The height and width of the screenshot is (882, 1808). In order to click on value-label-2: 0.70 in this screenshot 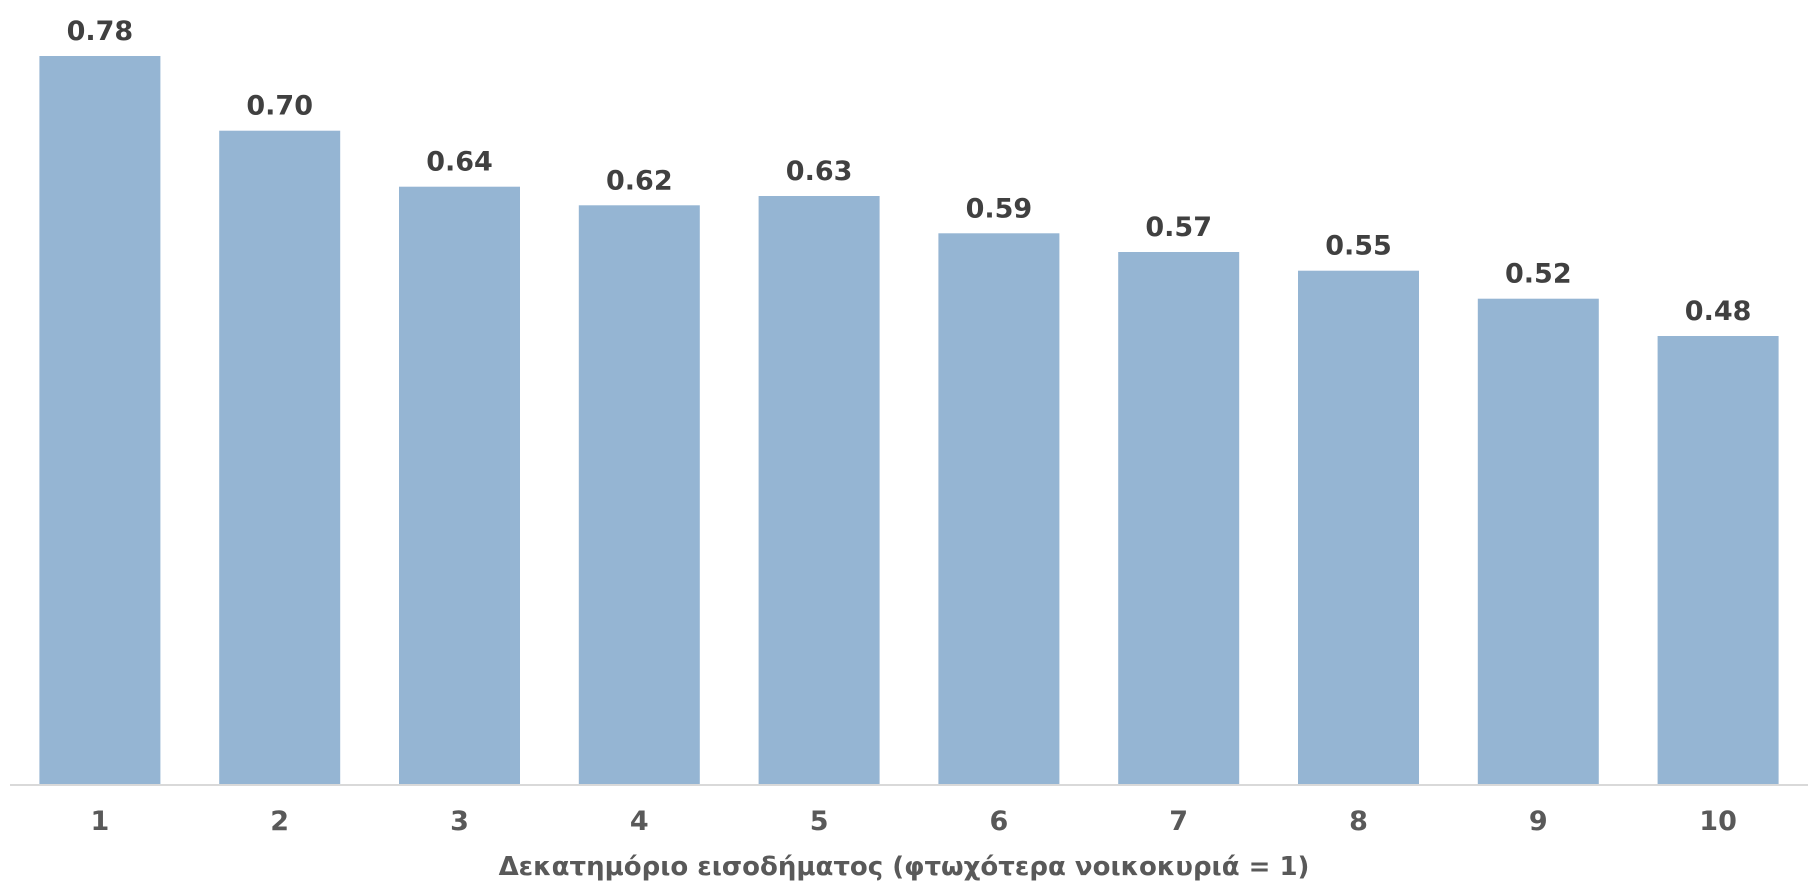, I will do `click(279, 106)`.